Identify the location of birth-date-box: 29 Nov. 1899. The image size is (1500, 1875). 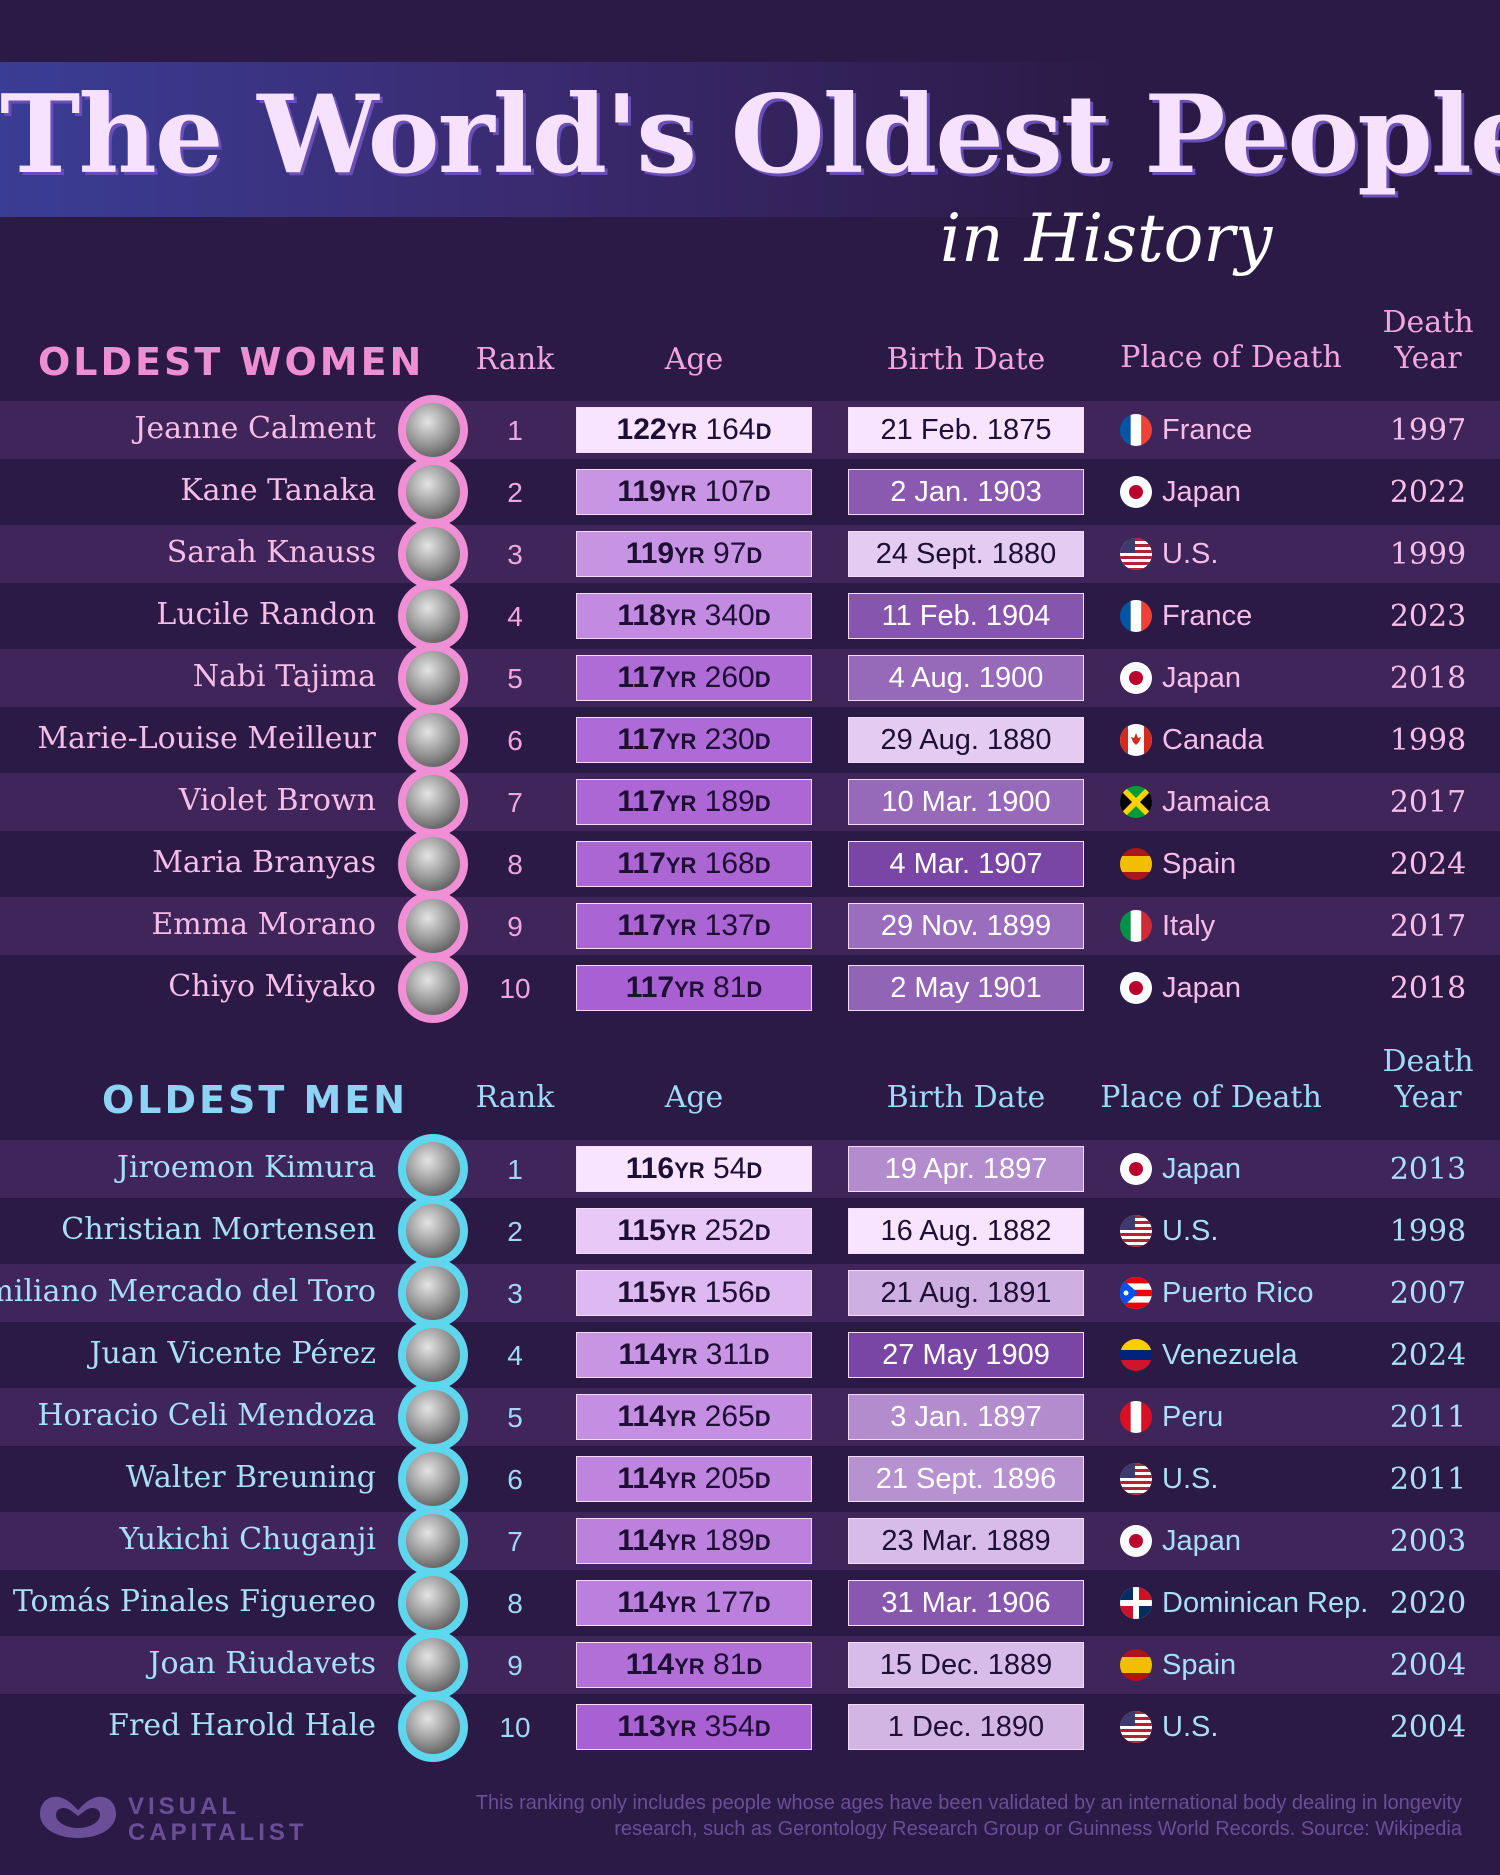
(966, 926).